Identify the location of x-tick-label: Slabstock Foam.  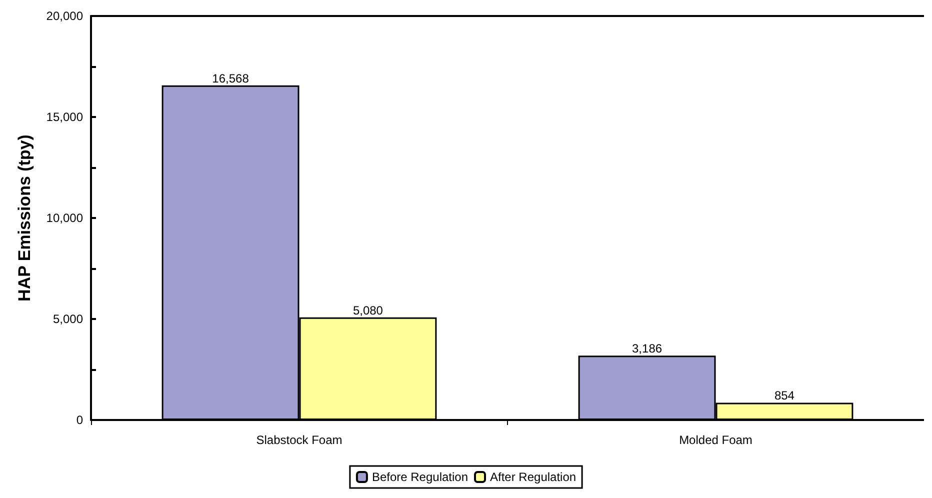
(299, 440).